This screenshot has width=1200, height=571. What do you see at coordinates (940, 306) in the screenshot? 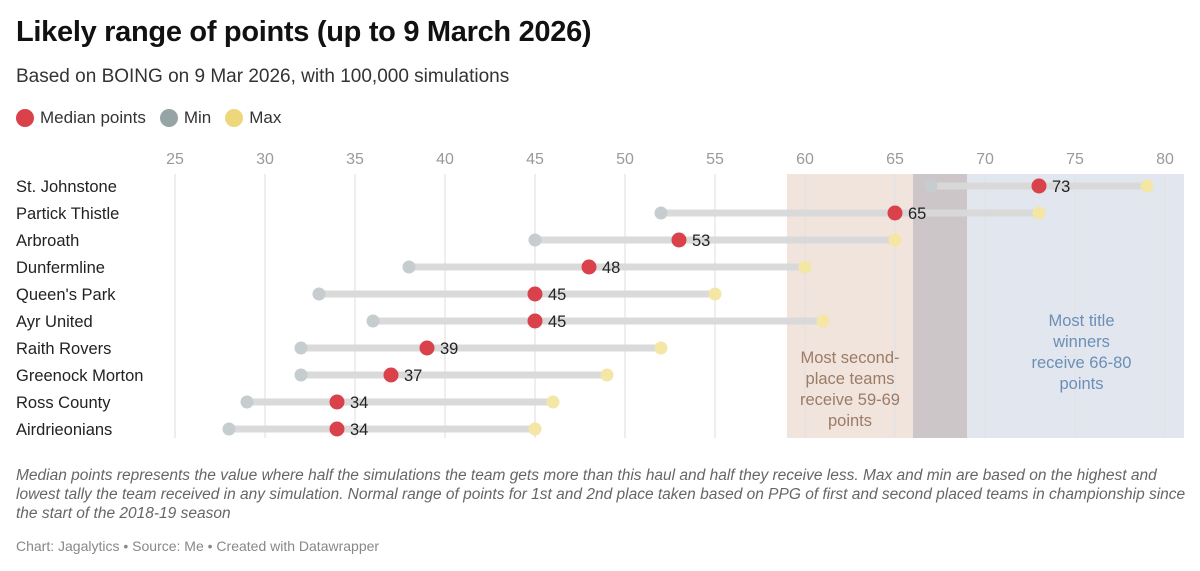
I see `band-overlap` at bounding box center [940, 306].